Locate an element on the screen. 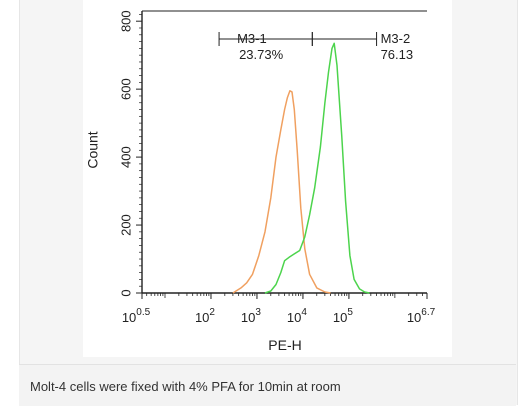  gate-2-name: M3-2 is located at coordinates (396, 38).